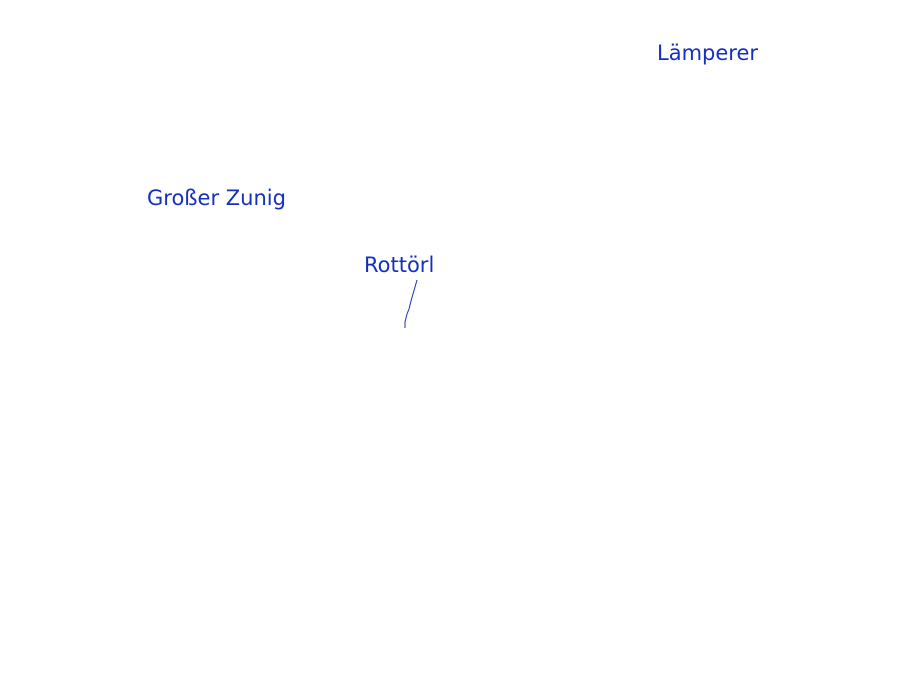 The width and height of the screenshot is (900, 675). What do you see at coordinates (708, 53) in the screenshot?
I see `place-label-lamperer: Lämperer` at bounding box center [708, 53].